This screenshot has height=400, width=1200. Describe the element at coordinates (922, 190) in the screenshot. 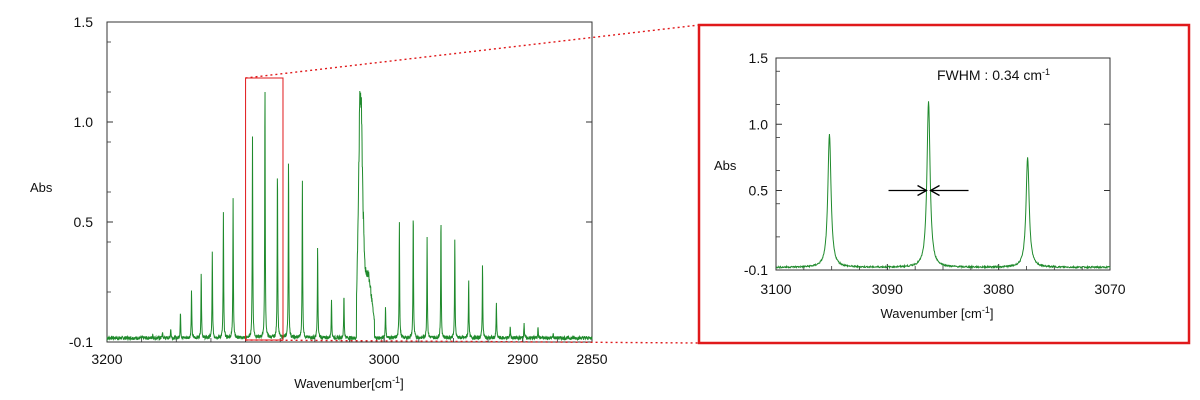

I see `fwhm-arrowhead-left` at that location.